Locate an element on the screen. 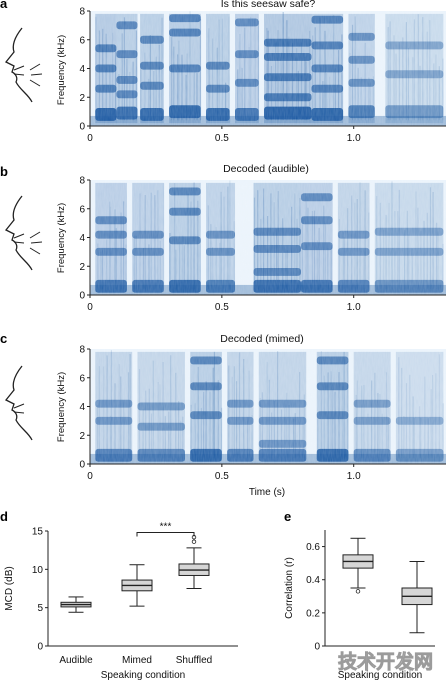 This screenshot has height=681, width=447. box-y-tick-label: 0.4 is located at coordinates (313, 580).